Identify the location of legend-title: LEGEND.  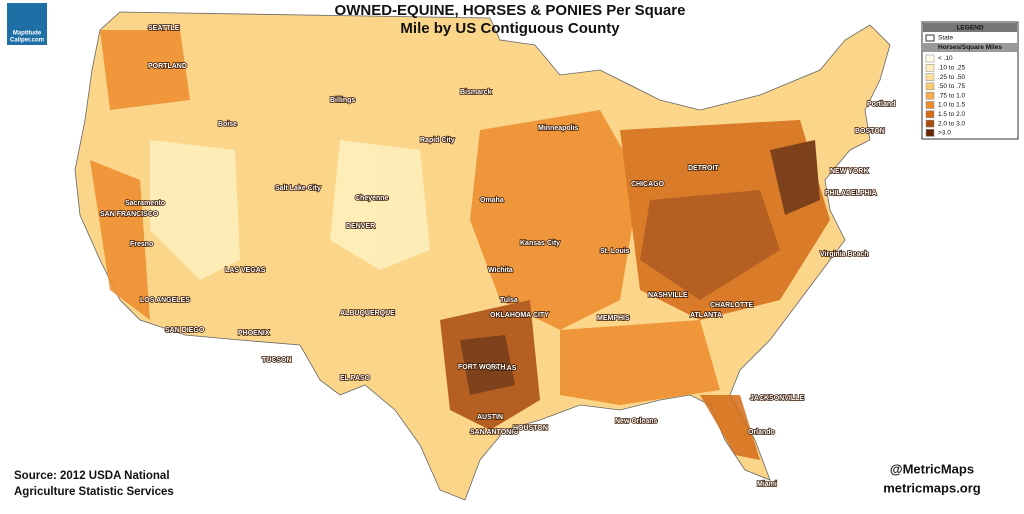
(969, 28).